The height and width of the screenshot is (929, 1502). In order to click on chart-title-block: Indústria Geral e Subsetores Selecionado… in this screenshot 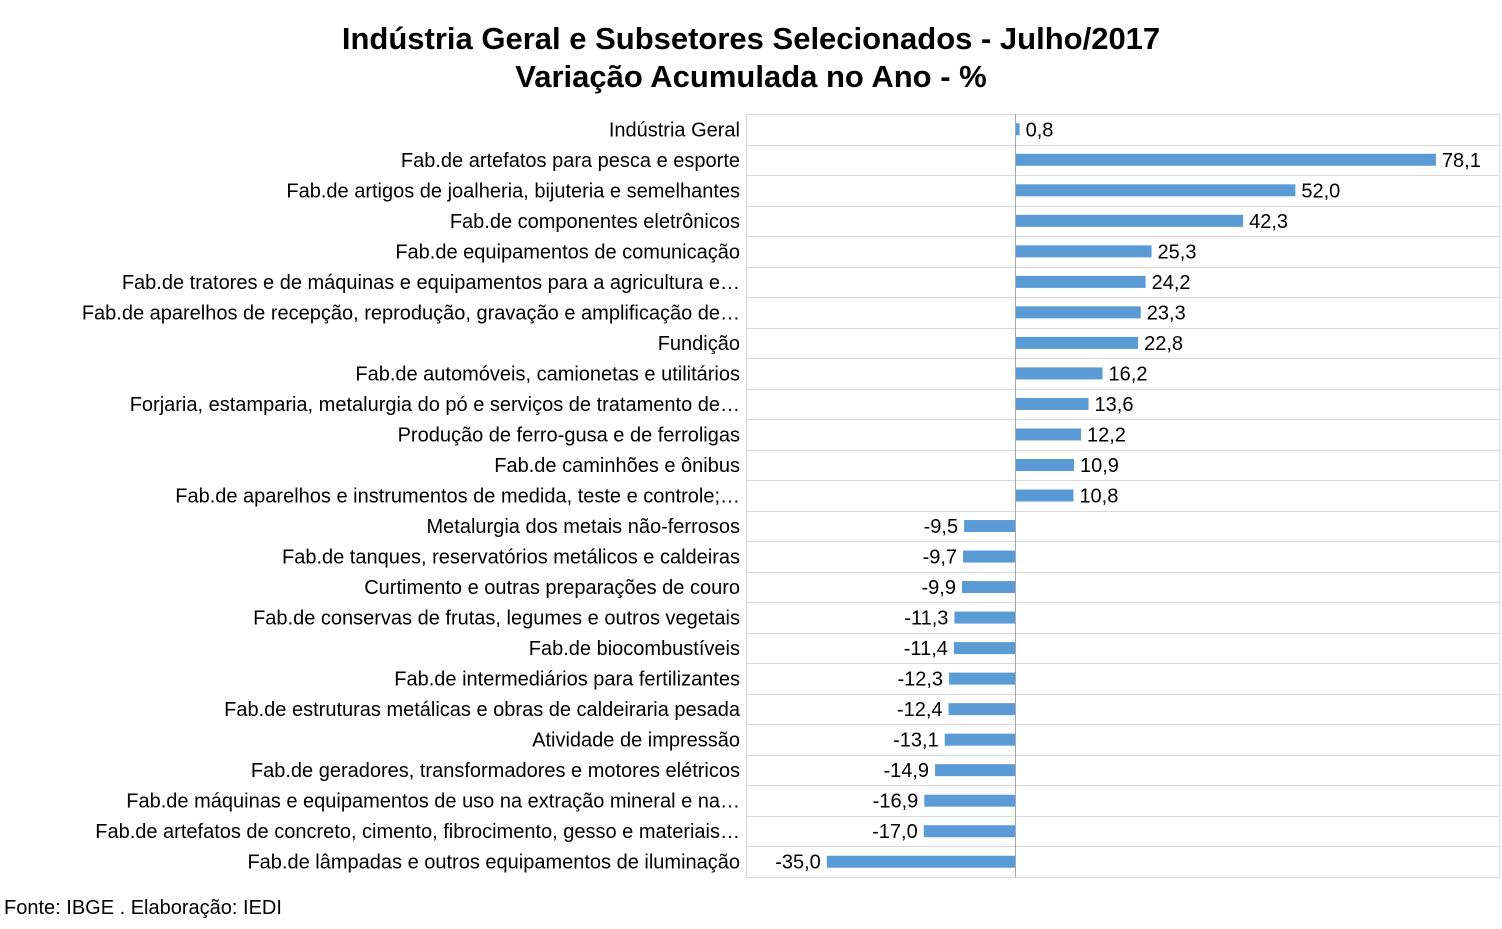, I will do `click(751, 58)`.